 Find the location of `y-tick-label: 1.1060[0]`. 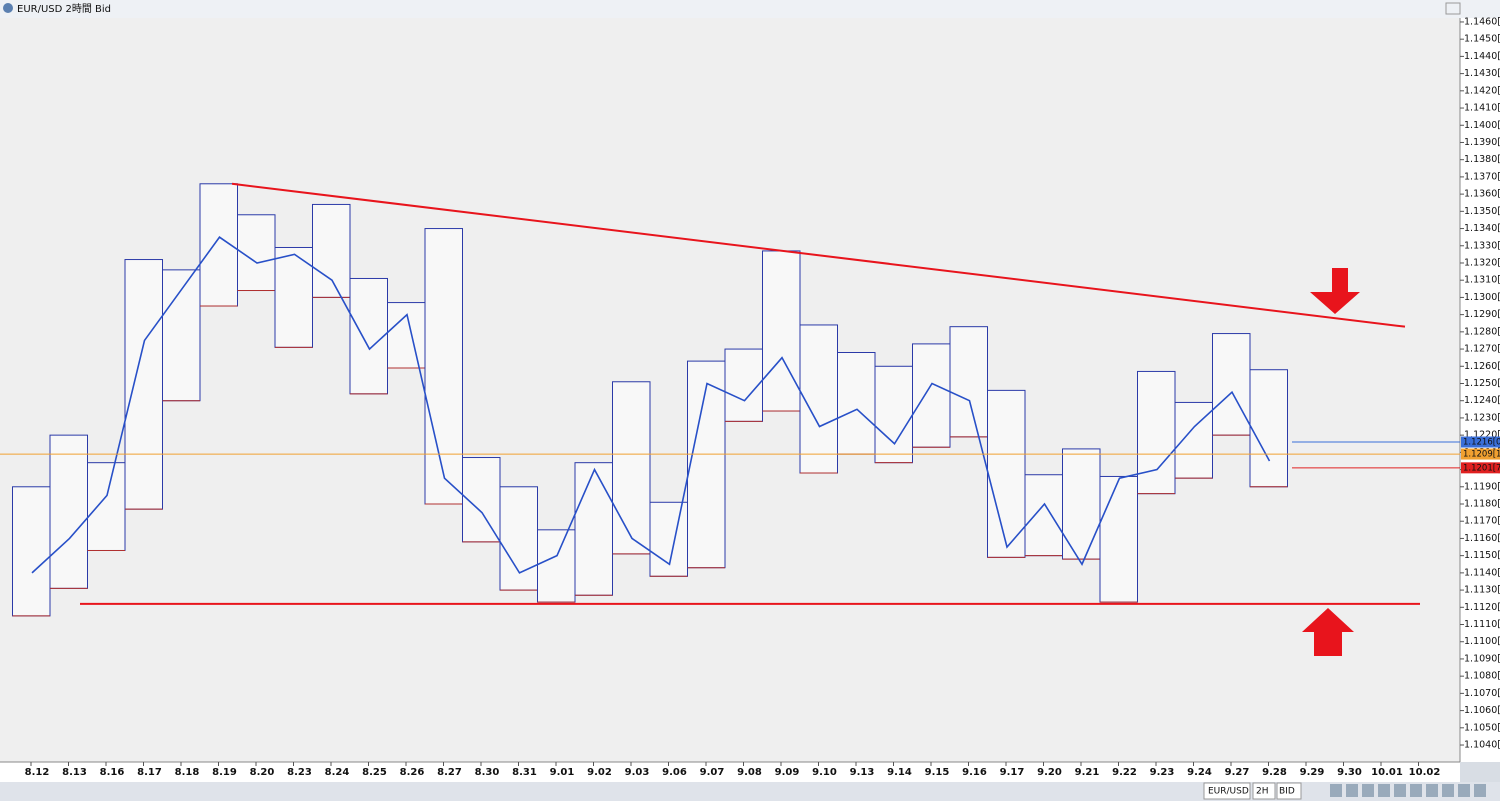

y-tick-label: 1.1060[0] is located at coordinates (1482, 710).